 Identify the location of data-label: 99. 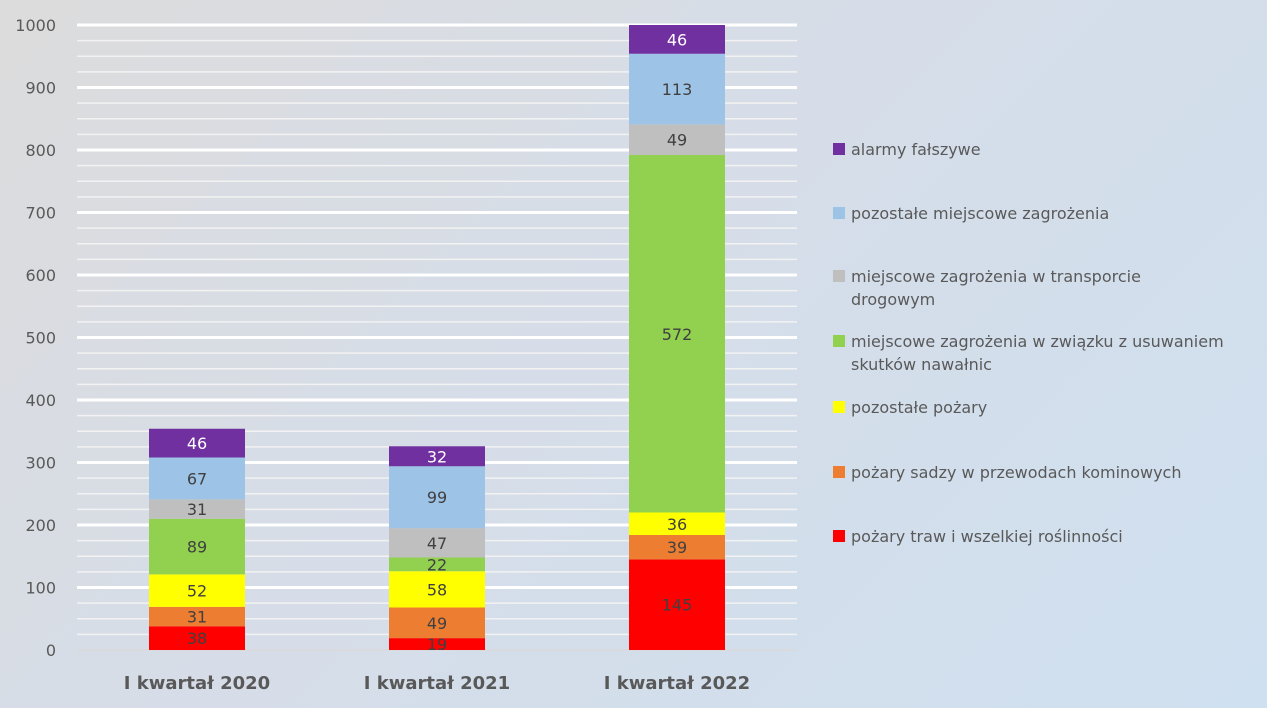
(437, 497).